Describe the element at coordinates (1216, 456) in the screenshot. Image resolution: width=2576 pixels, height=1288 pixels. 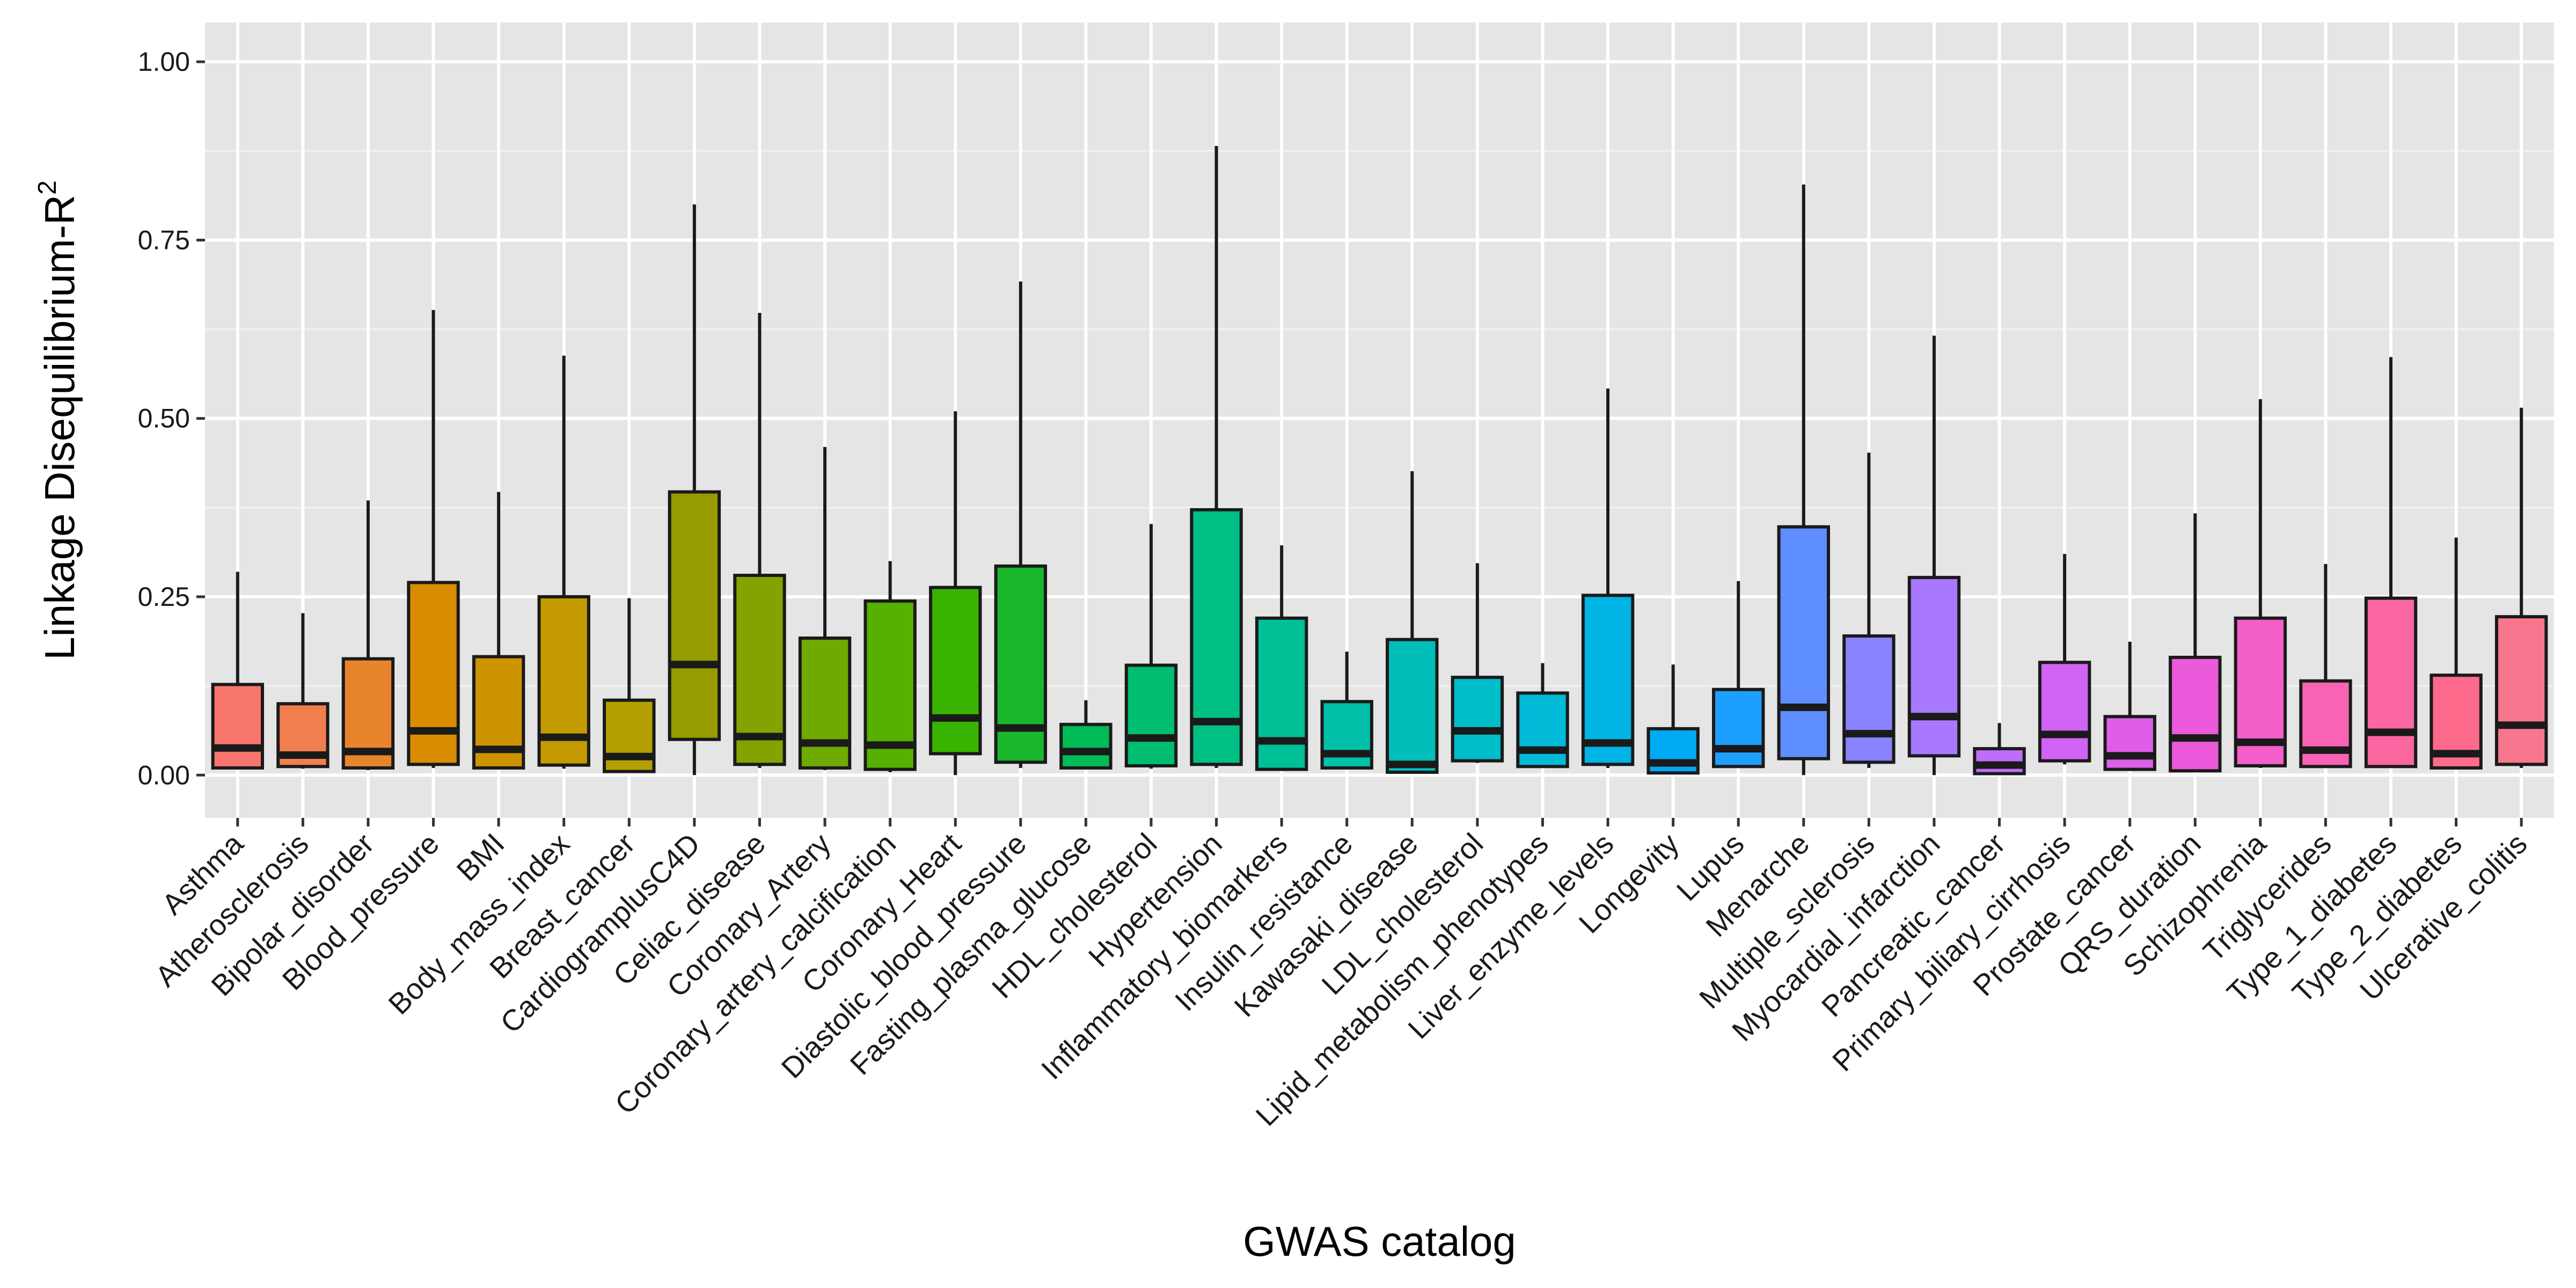
I see `box-Hypertension` at that location.